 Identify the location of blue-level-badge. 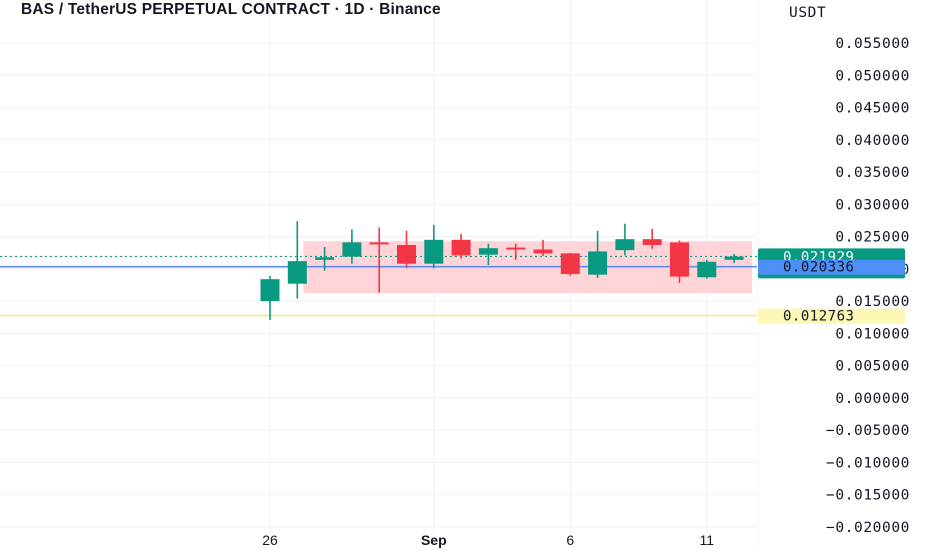
(831, 267).